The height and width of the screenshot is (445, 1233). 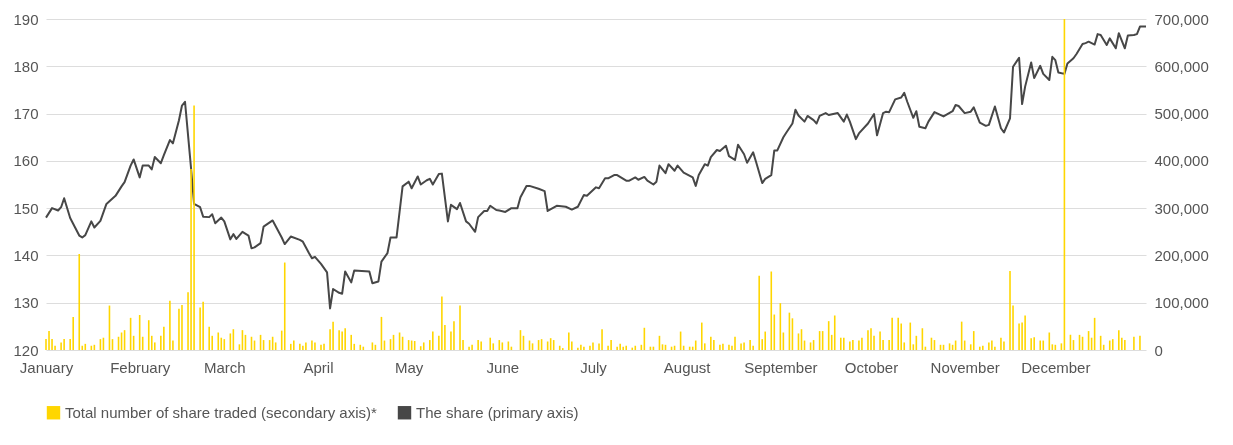 I want to click on legend-label: The share (primary axis), so click(x=497, y=412).